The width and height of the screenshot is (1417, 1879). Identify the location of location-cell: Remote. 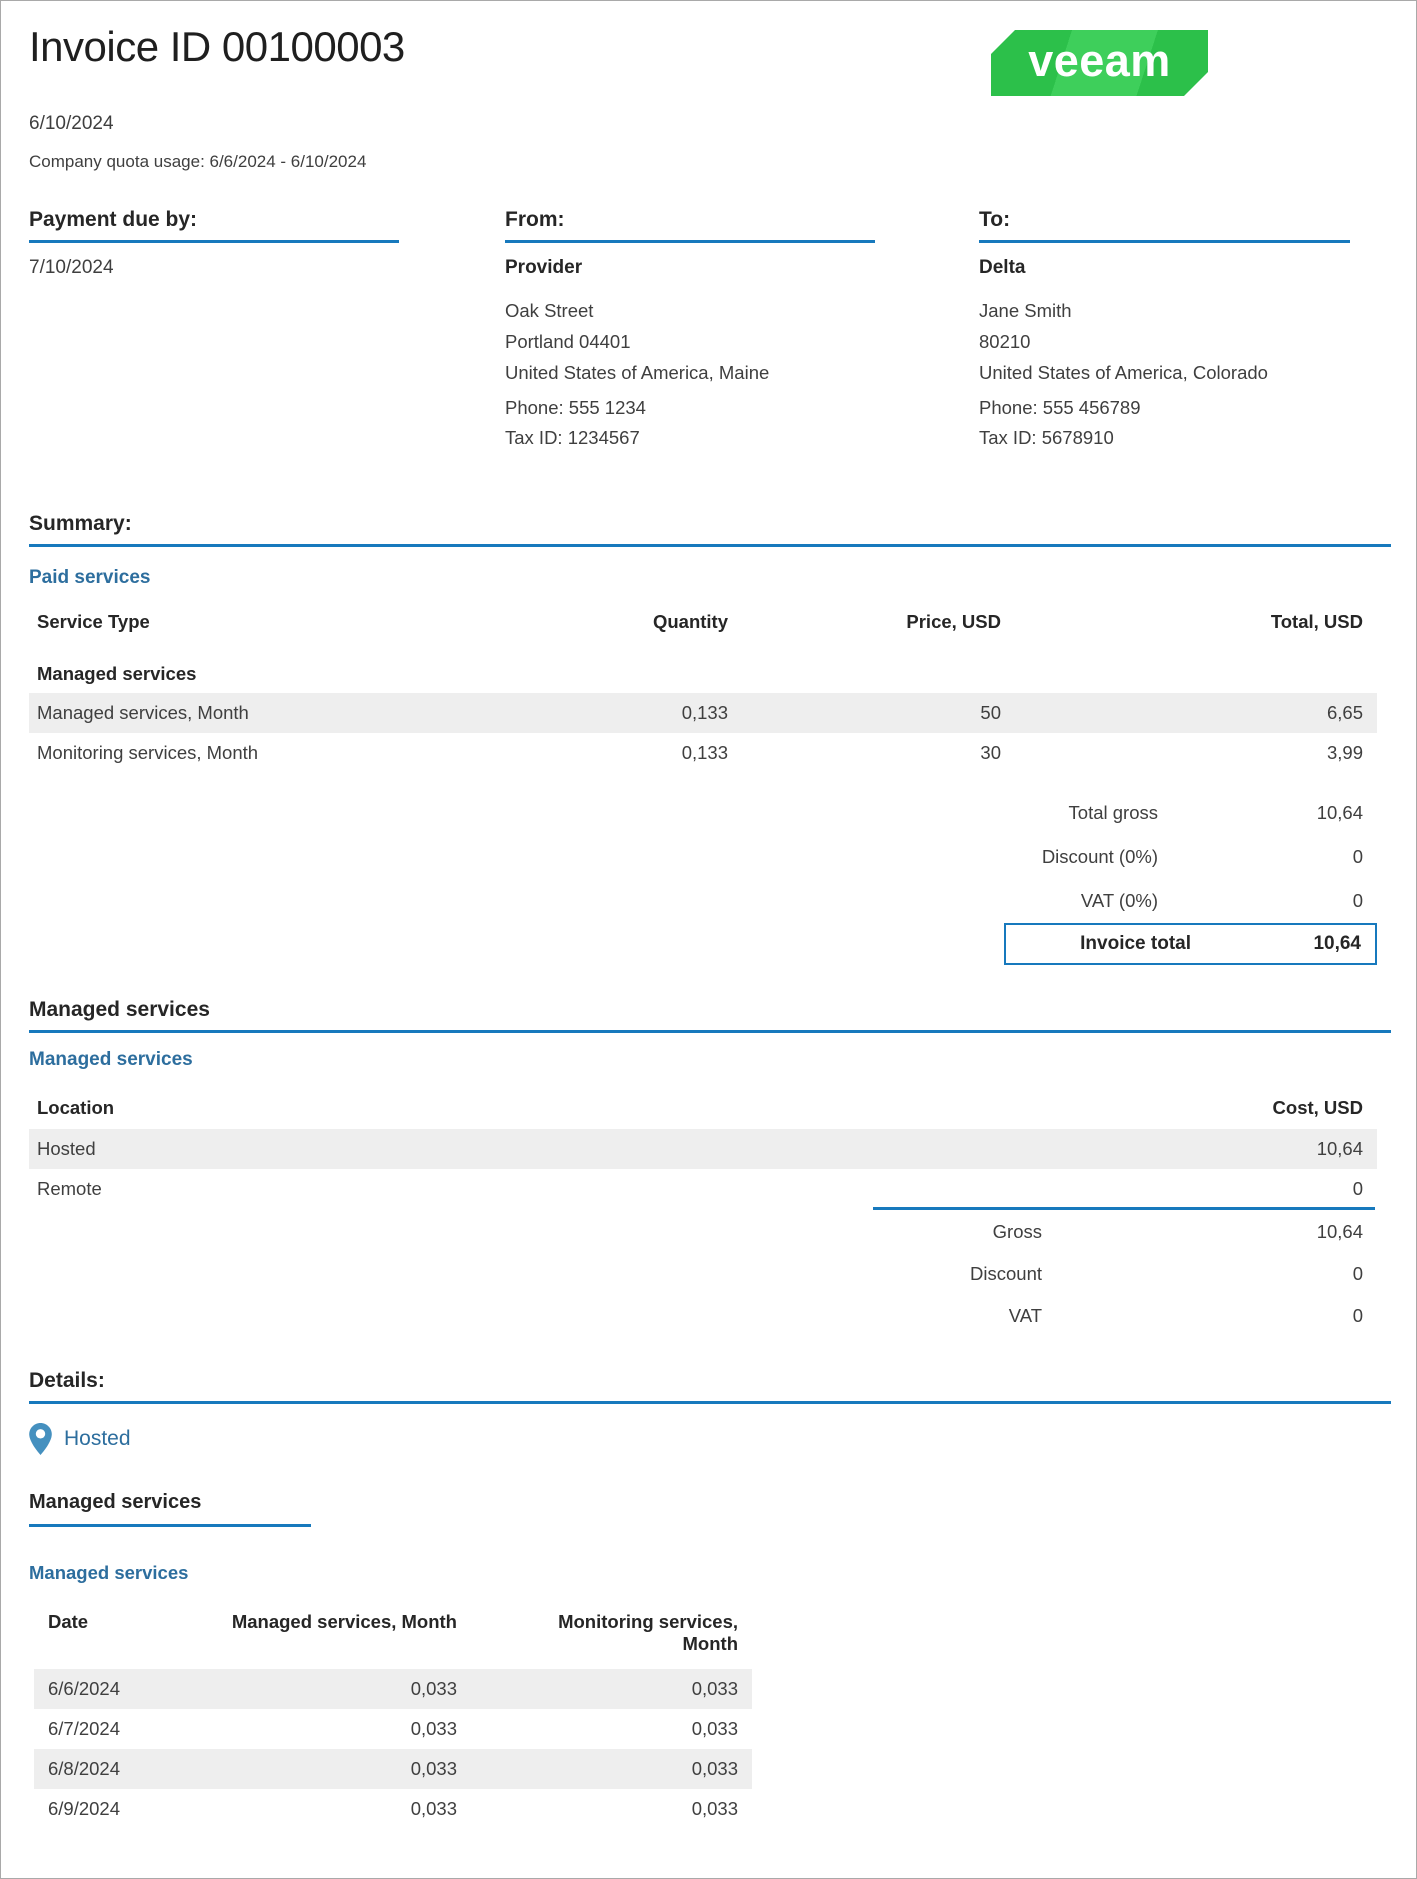
(69, 1188).